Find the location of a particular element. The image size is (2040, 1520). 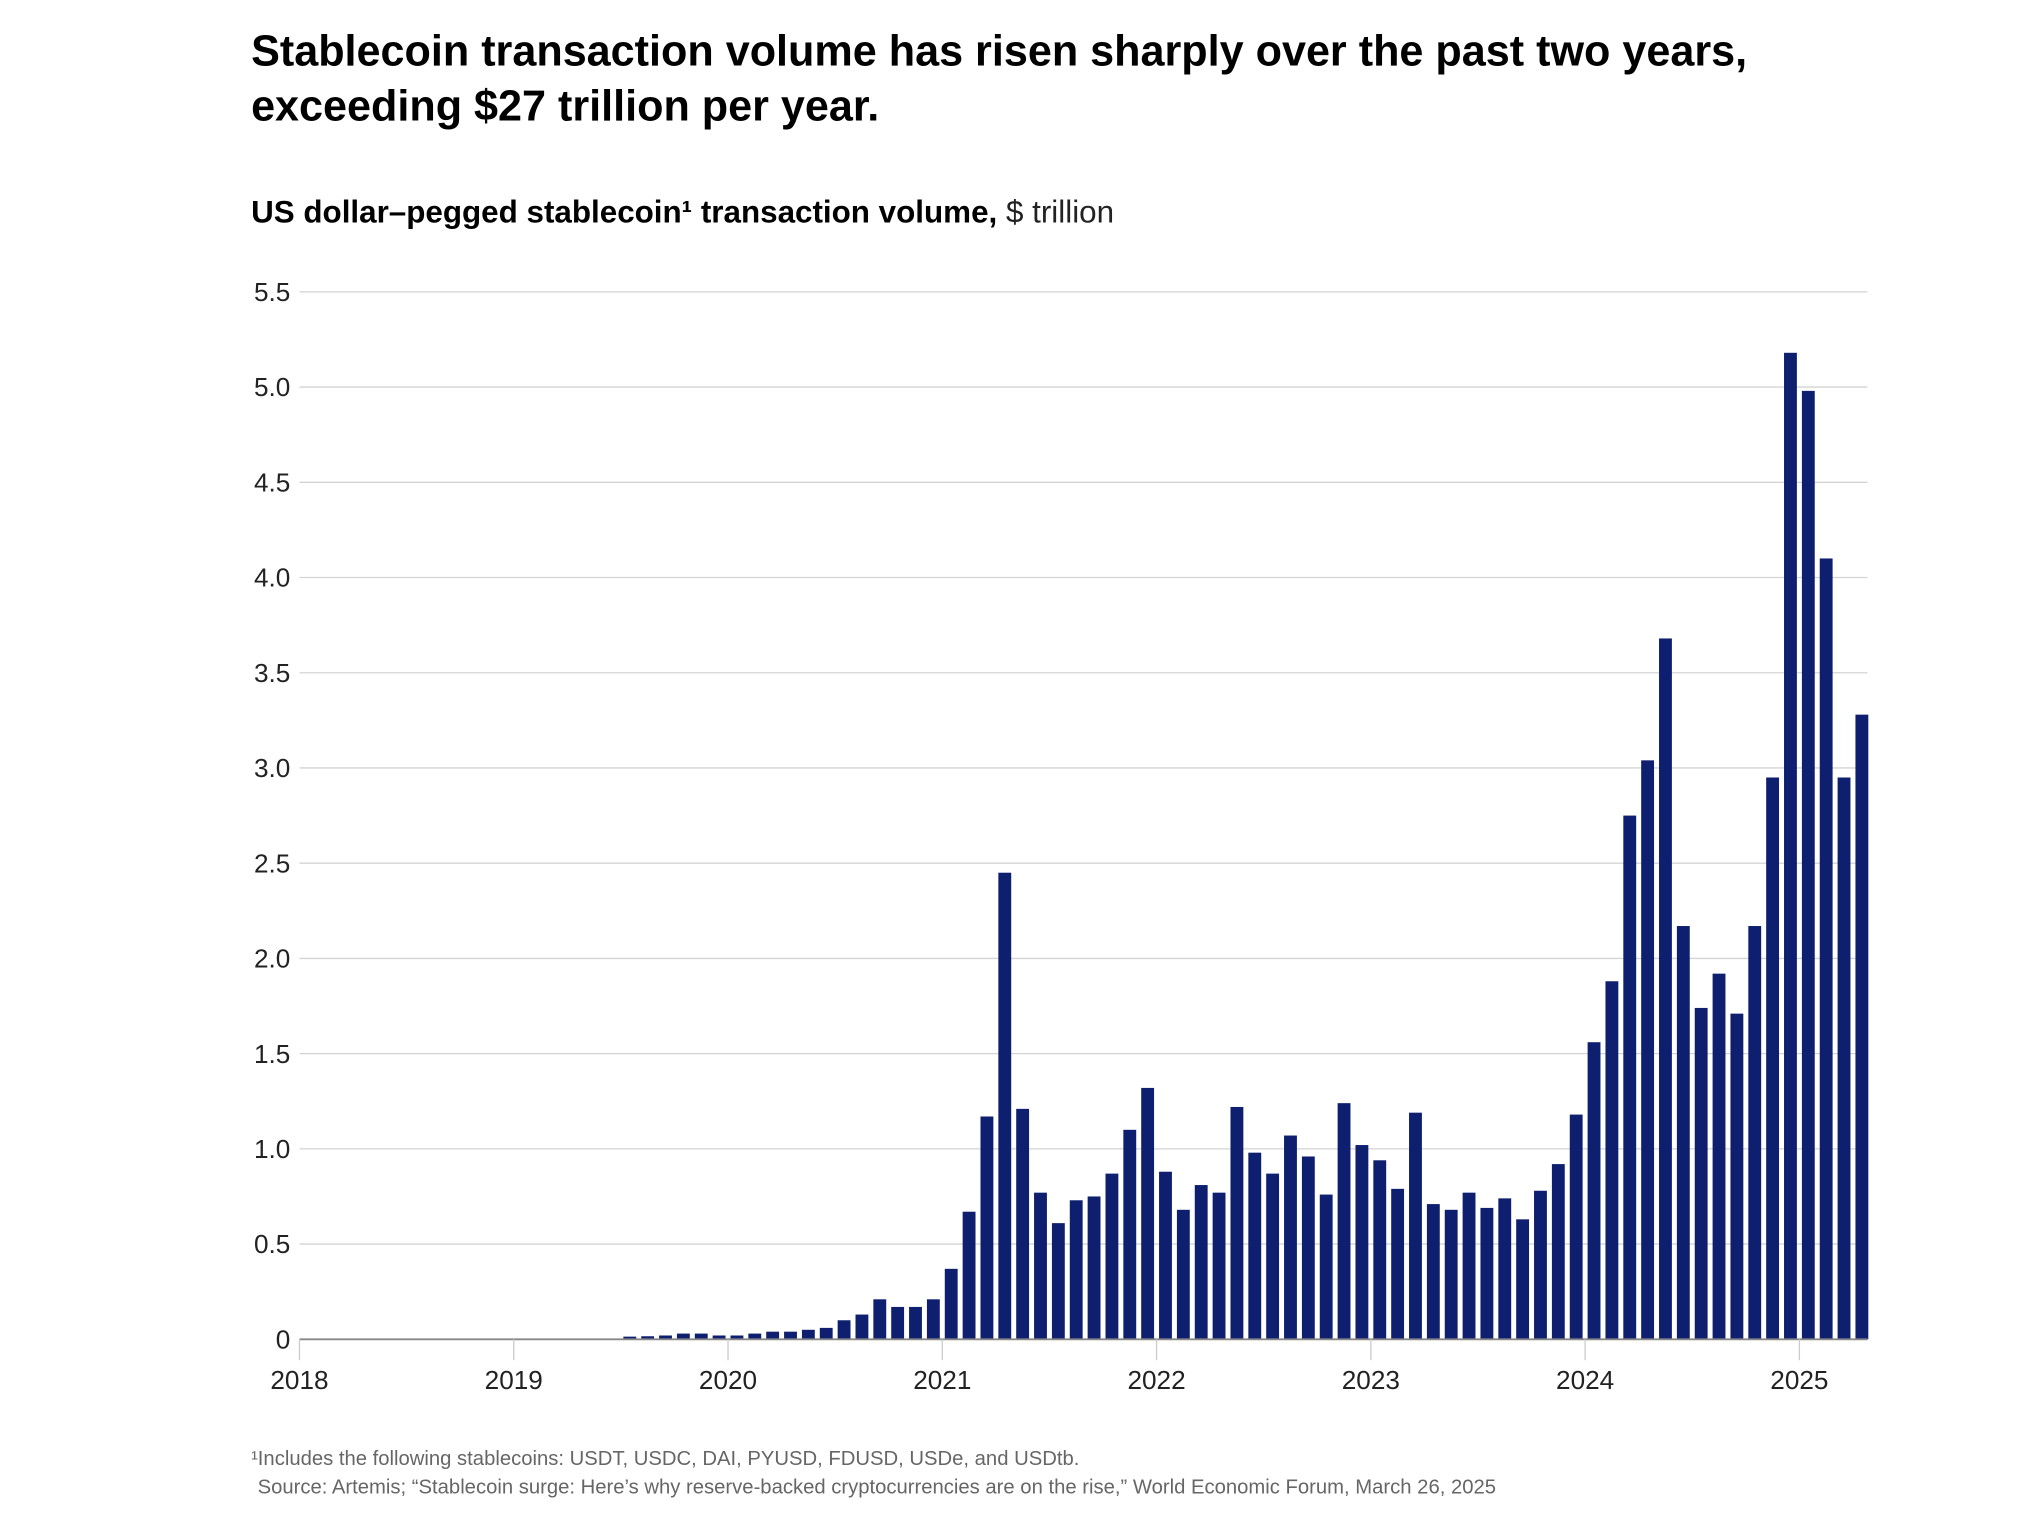

y-tick-label: 5.5 is located at coordinates (272, 292).